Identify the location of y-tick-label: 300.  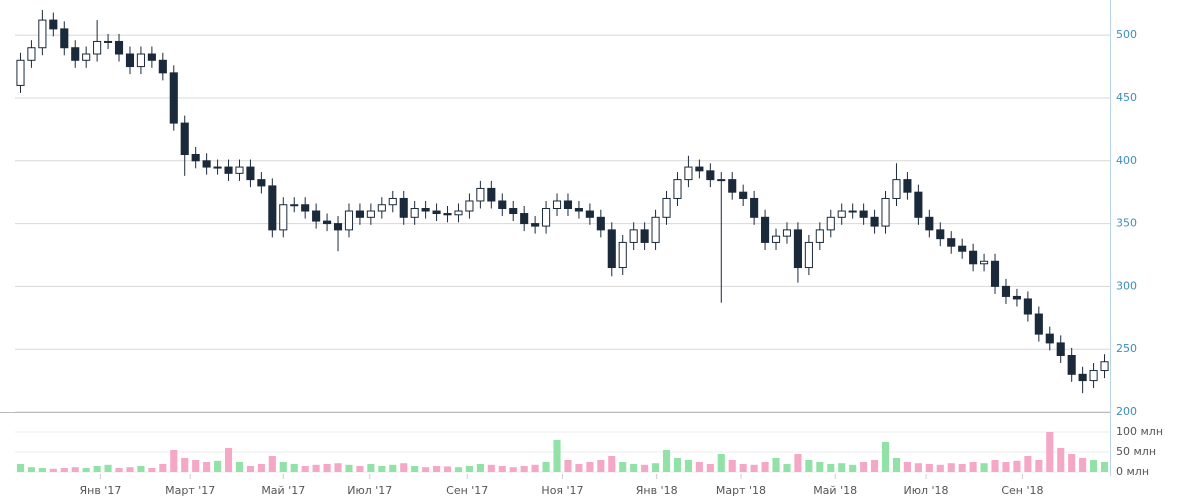
(1126, 285).